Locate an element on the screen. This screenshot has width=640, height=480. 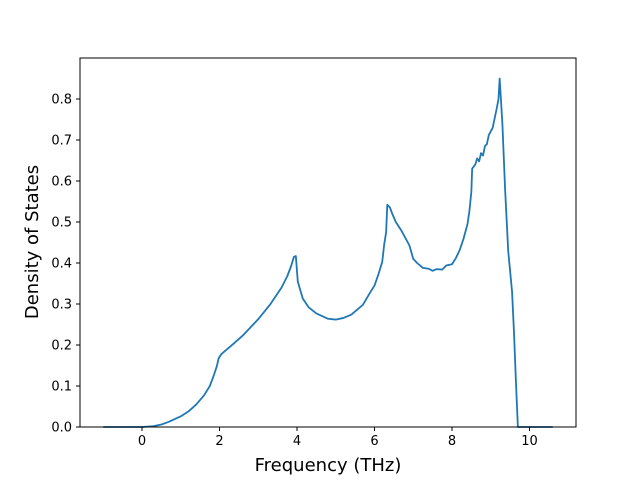
y-axis: 0.0 0.1 0.2 0.3 0.4 0.5 0.6 0.7 0.8 is located at coordinates (65, 264).